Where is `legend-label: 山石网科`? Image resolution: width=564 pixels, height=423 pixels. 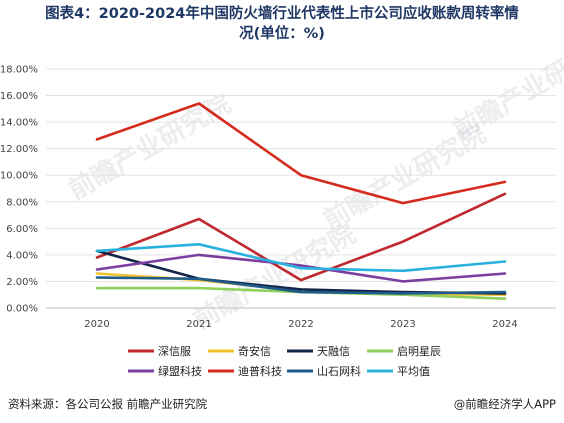 legend-label: 山石网科 is located at coordinates (339, 371).